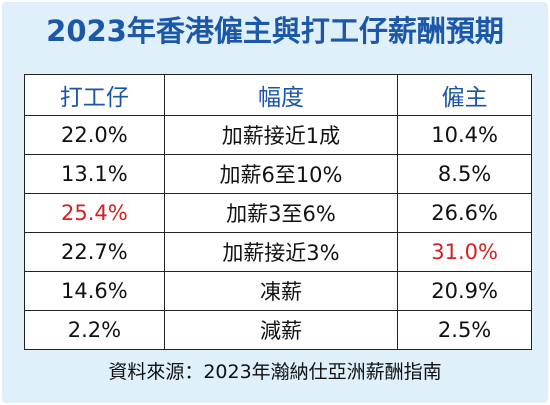 The image size is (550, 405). I want to click on employer-cell: 31.0%, so click(464, 252).